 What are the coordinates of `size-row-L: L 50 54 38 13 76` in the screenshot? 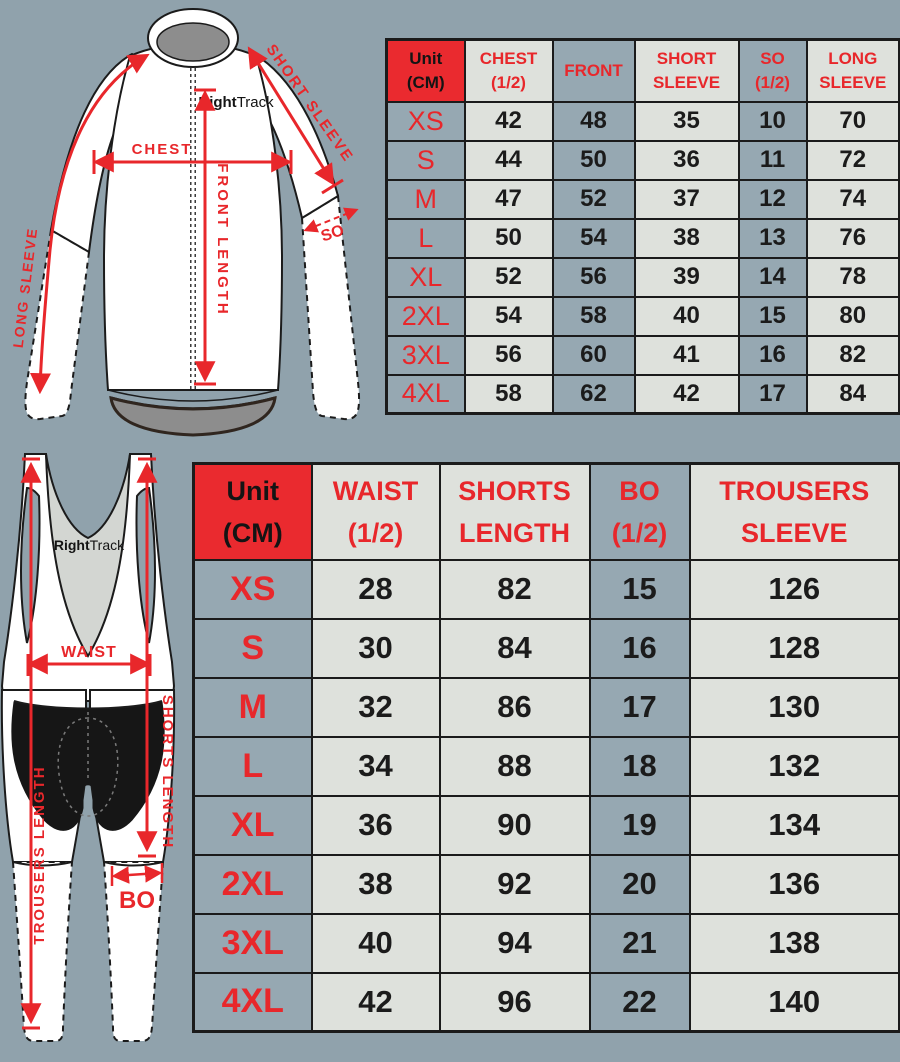 It's located at (642, 238).